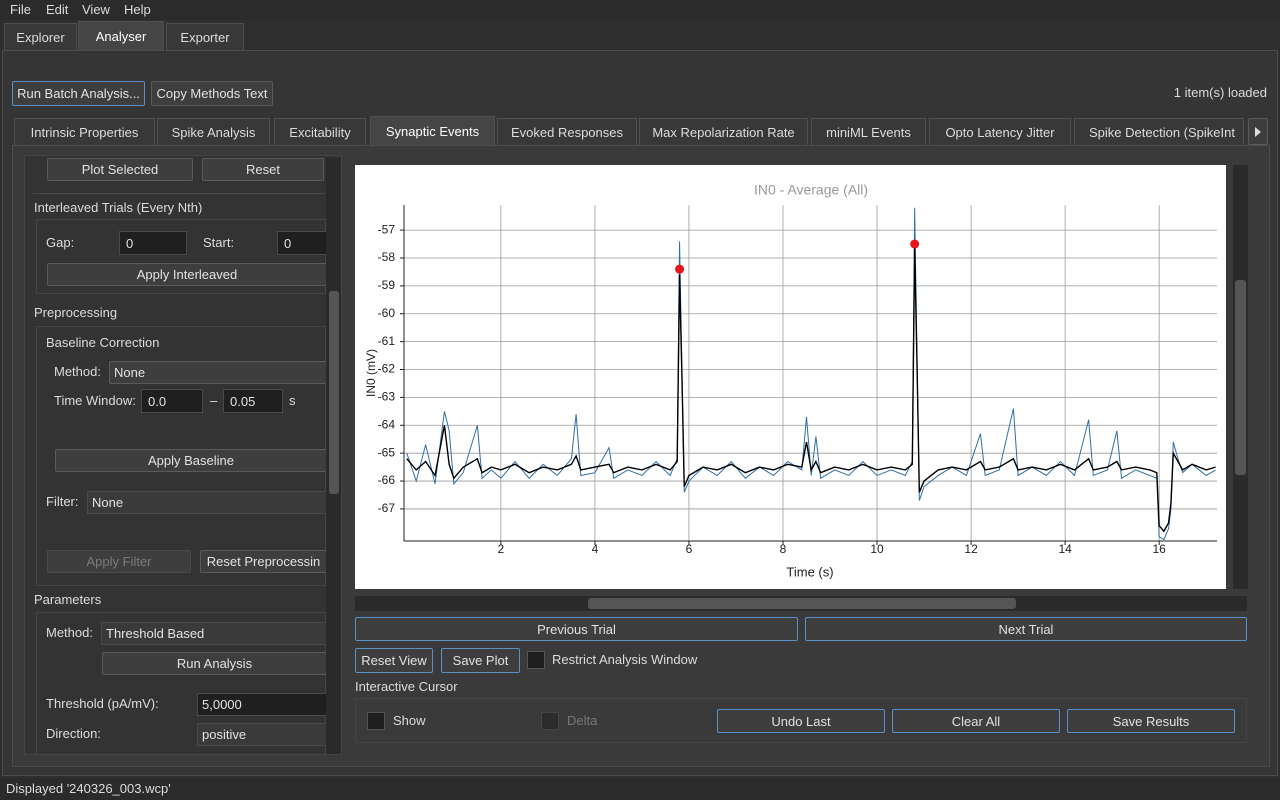 The width and height of the screenshot is (1280, 800). What do you see at coordinates (868, 131) in the screenshot?
I see `analysis-tab: miniML Events` at bounding box center [868, 131].